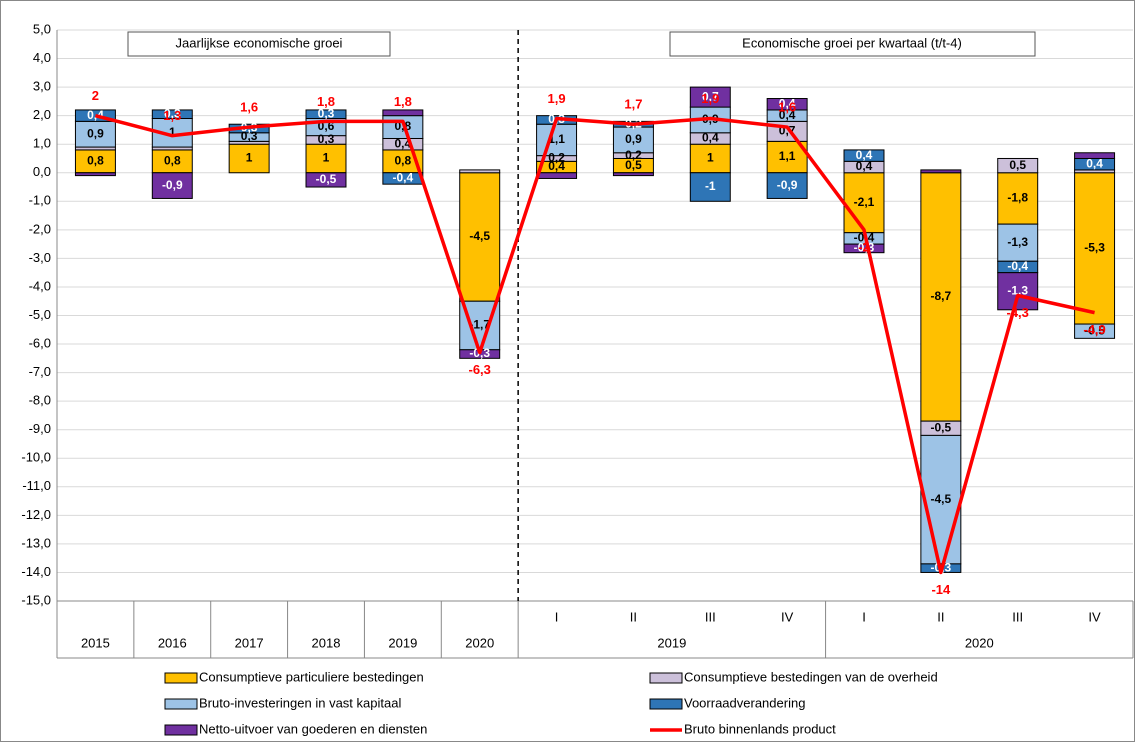 This screenshot has height=742, width=1135. What do you see at coordinates (172, 642) in the screenshot?
I see `x-tick-label: 2016` at bounding box center [172, 642].